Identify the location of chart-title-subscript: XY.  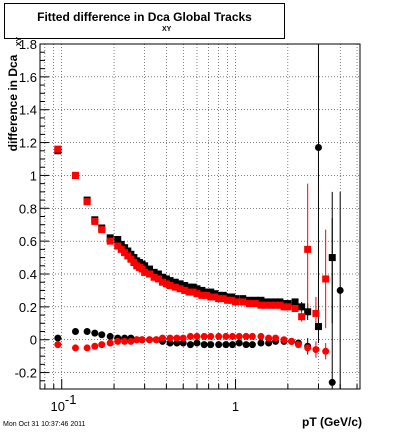
(167, 29).